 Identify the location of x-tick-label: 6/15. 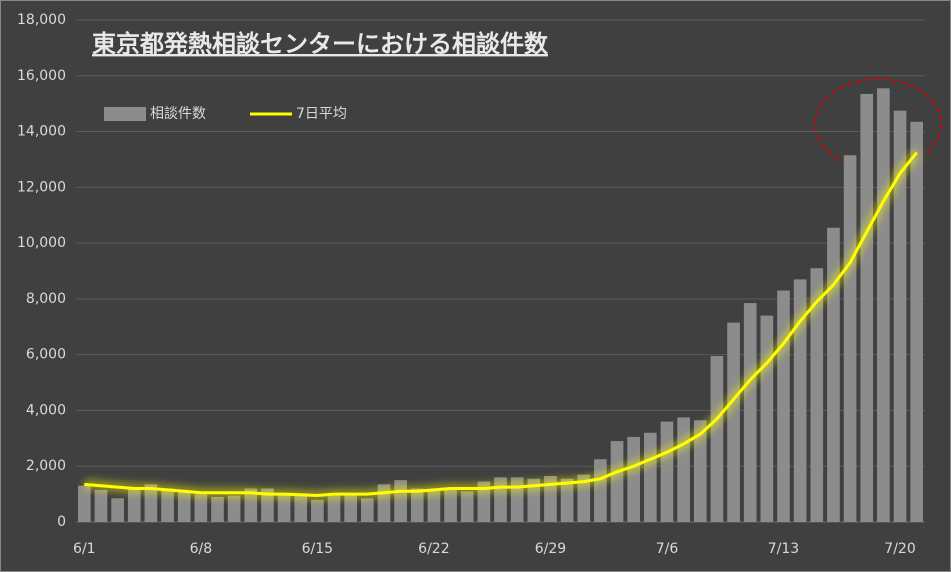
(317, 549).